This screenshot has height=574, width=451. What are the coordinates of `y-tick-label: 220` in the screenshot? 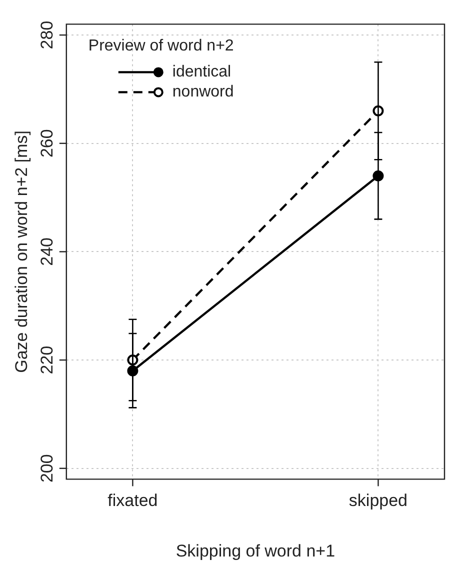 It's located at (47, 360).